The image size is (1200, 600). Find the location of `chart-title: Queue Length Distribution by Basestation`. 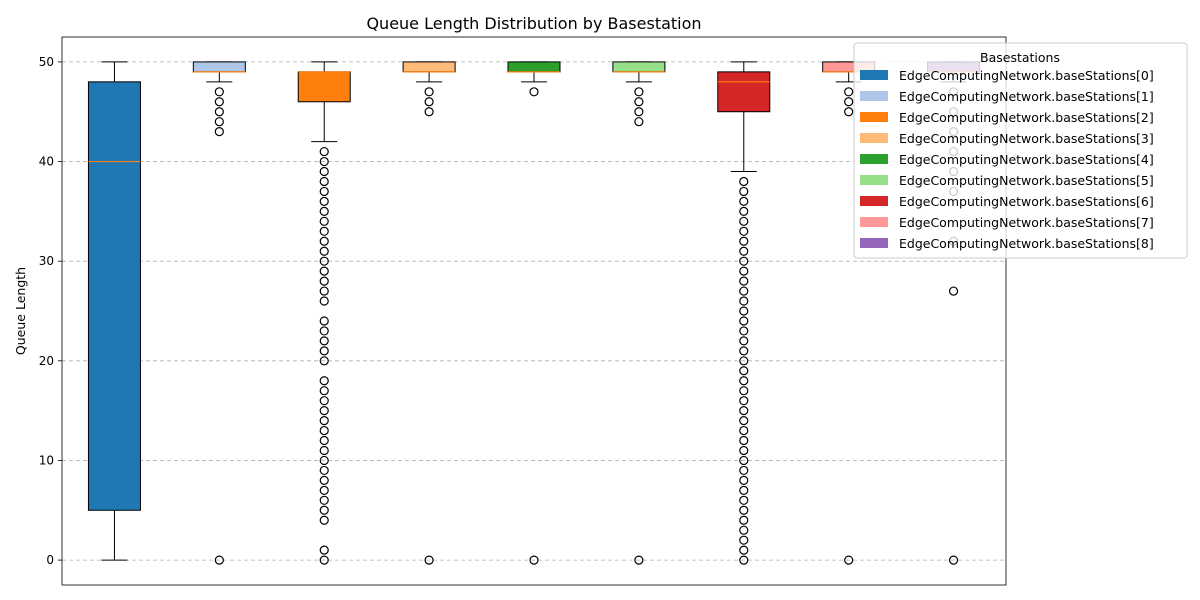

chart-title: Queue Length Distribution by Basestation is located at coordinates (533, 23).